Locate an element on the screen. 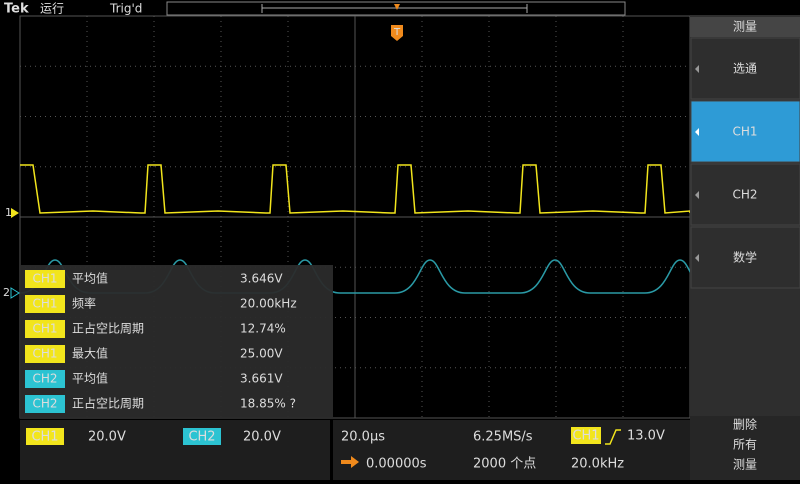 This screenshot has height=484, width=800. time-scale: 20.0µs is located at coordinates (363, 437).